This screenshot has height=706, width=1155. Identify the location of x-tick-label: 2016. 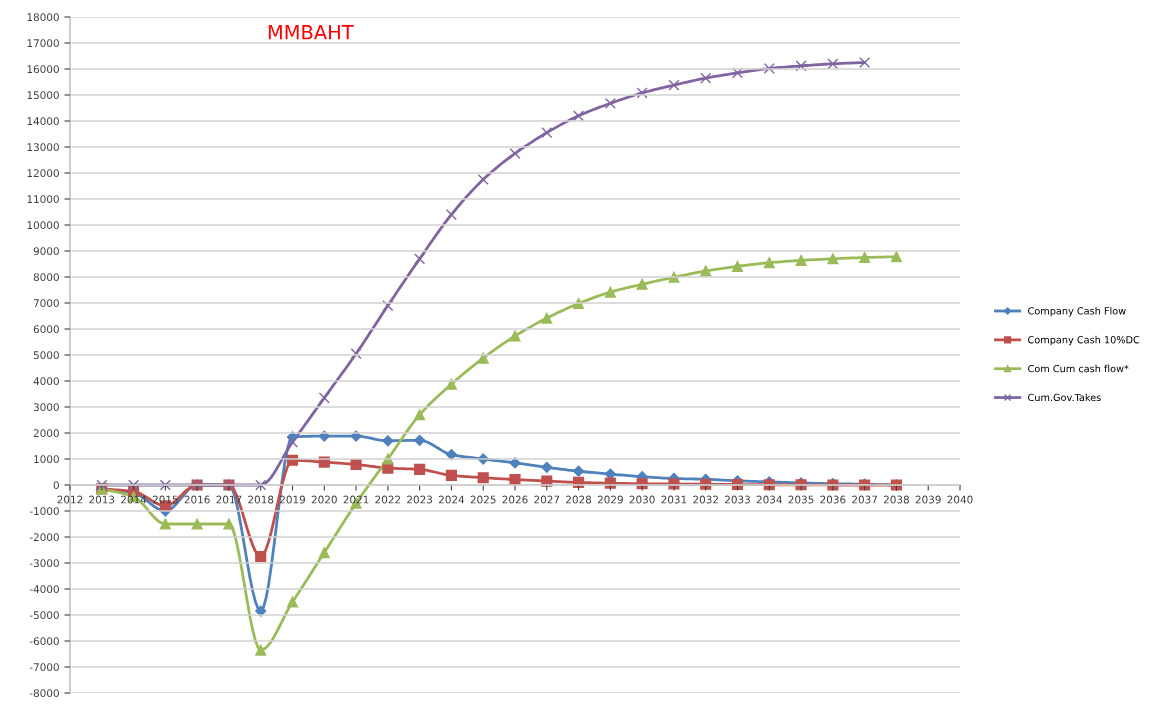
(197, 499).